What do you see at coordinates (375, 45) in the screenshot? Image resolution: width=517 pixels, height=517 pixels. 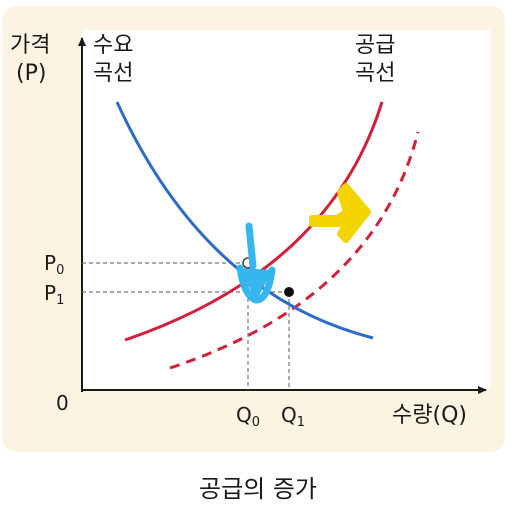 I see `supply-curve-label-line1: 공급` at bounding box center [375, 45].